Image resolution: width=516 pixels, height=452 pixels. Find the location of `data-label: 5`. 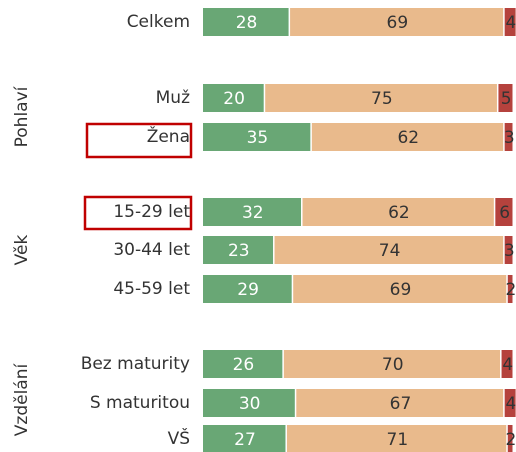

data-label: 5 is located at coordinates (506, 99).